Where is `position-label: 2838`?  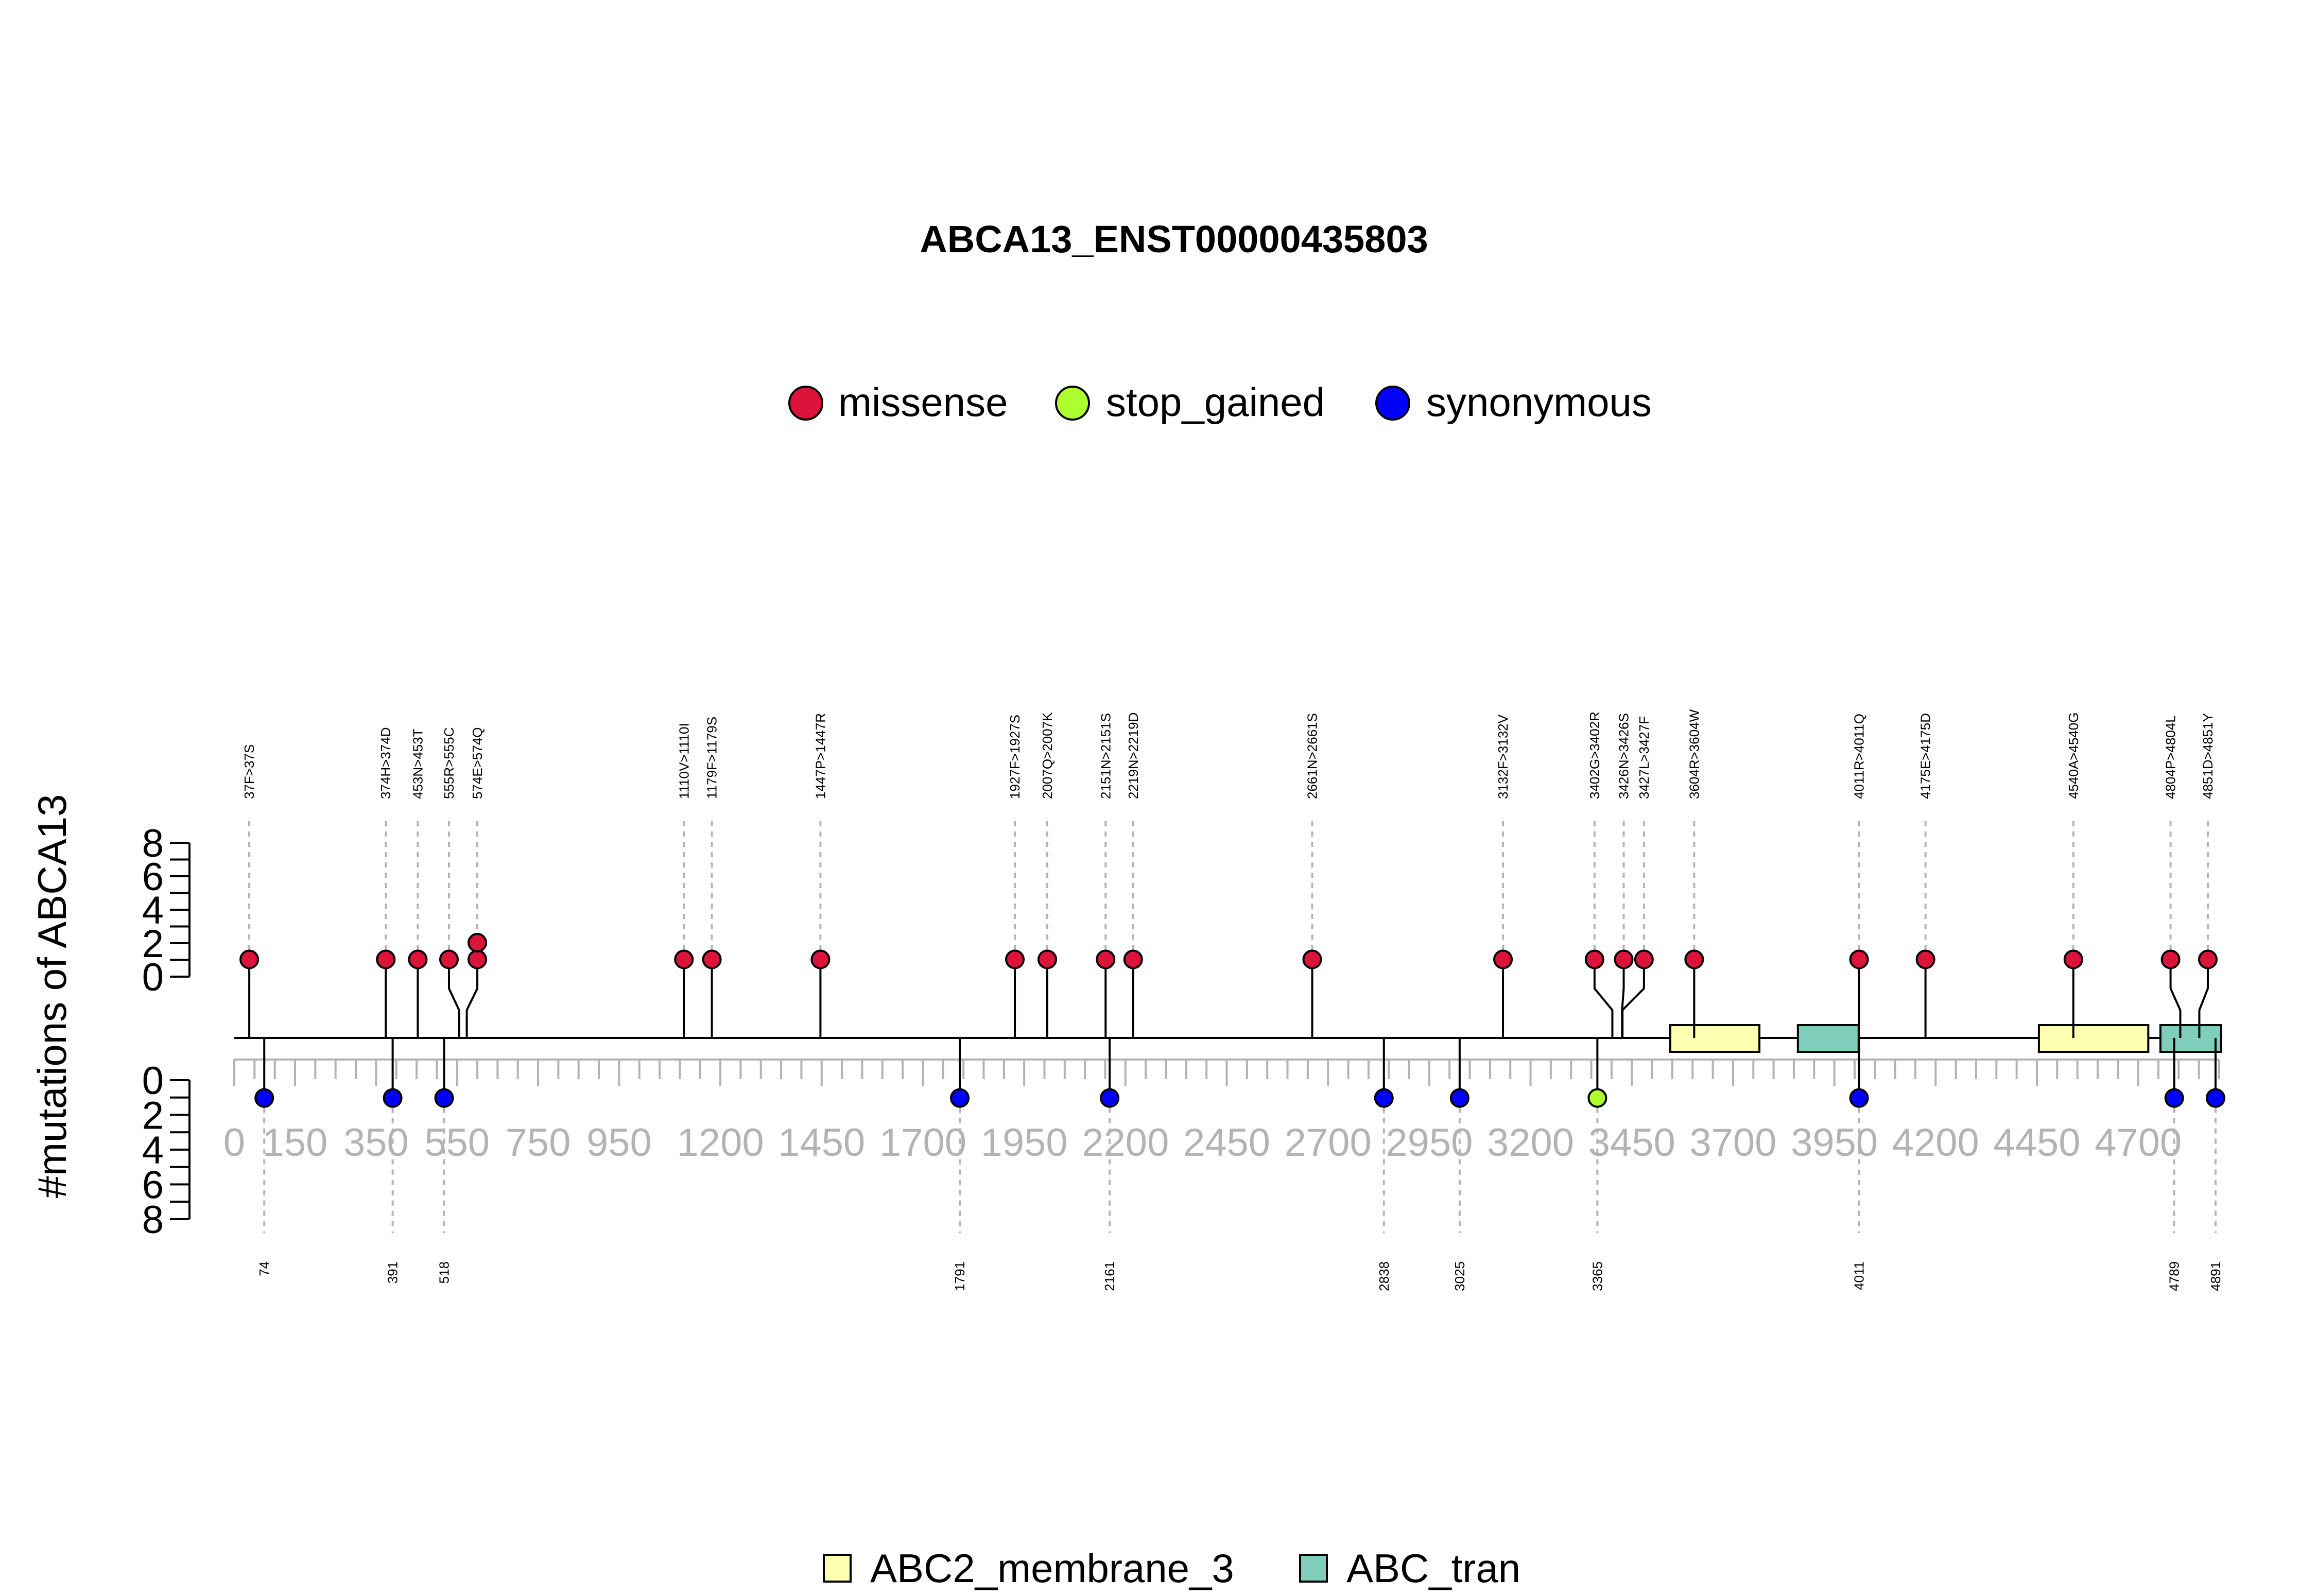
position-label: 2838 is located at coordinates (1384, 1276).